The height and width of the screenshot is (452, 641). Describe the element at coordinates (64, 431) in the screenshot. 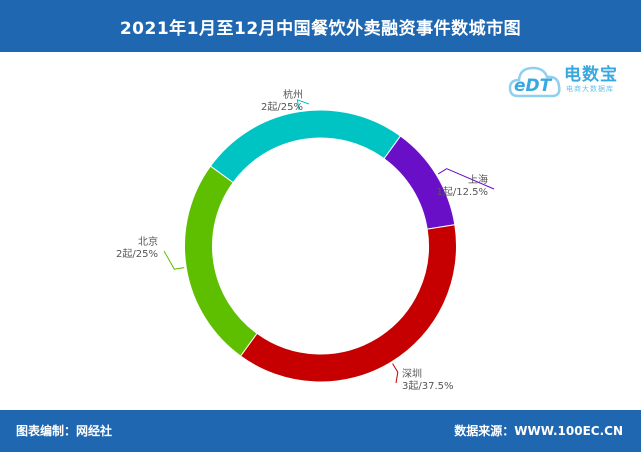

I see `footer-credit: 图表编制：网经社` at that location.